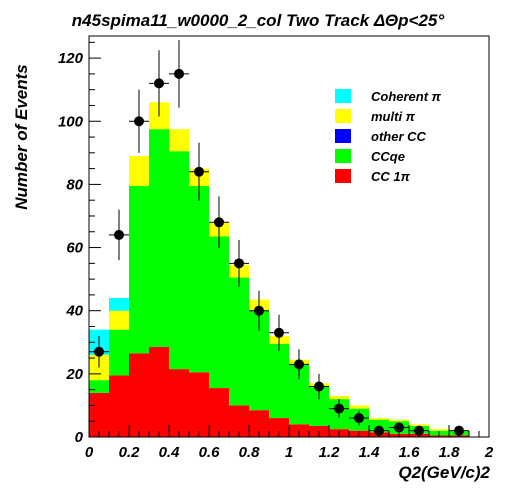 Image resolution: width=507 pixels, height=493 pixels. I want to click on bar-cc-1--3, so click(159, 392).